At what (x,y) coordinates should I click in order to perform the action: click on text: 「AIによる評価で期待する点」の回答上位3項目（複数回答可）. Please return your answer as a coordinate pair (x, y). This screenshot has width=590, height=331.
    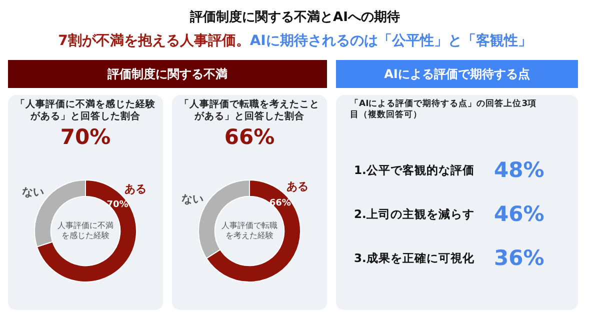
    Looking at the image, I should click on (444, 110).